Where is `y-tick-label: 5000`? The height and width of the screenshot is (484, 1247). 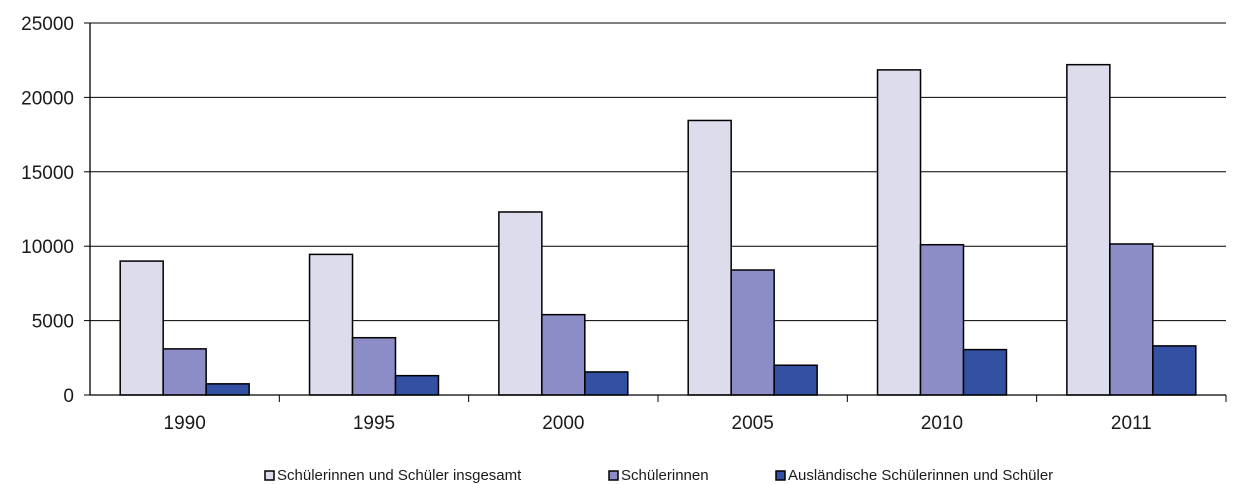 y-tick-label: 5000 is located at coordinates (53, 322).